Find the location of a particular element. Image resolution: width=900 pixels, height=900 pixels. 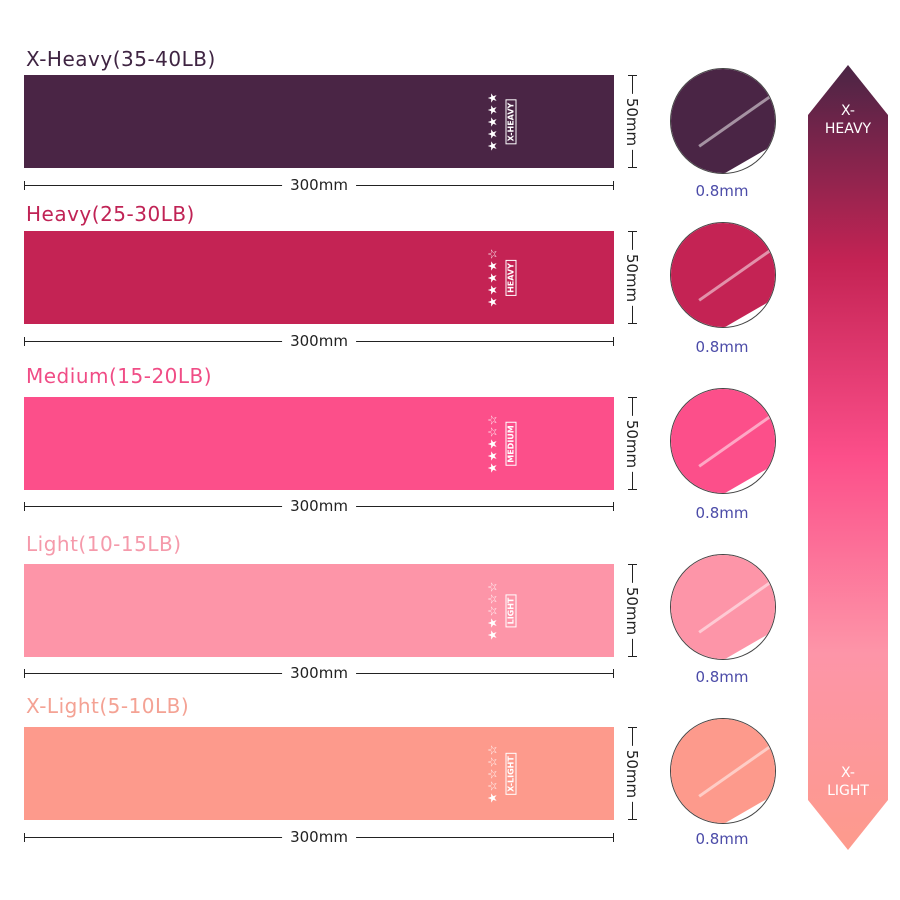

band-swatch: ☆ ☆ ☆ ☆ ★ X-LIGHT is located at coordinates (319, 773).